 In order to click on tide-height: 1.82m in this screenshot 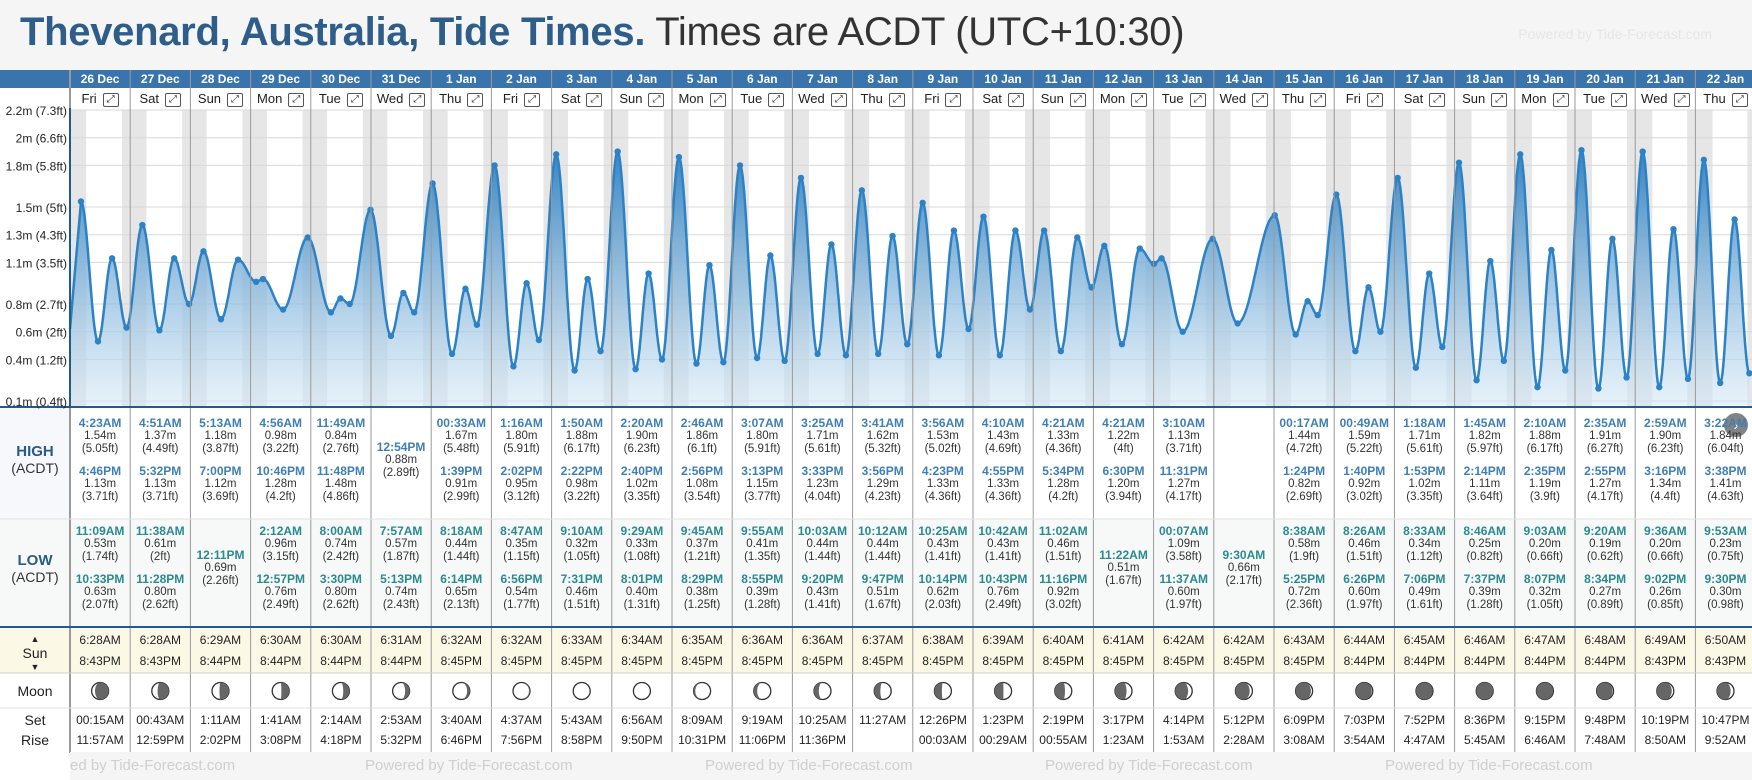, I will do `click(1484, 436)`.